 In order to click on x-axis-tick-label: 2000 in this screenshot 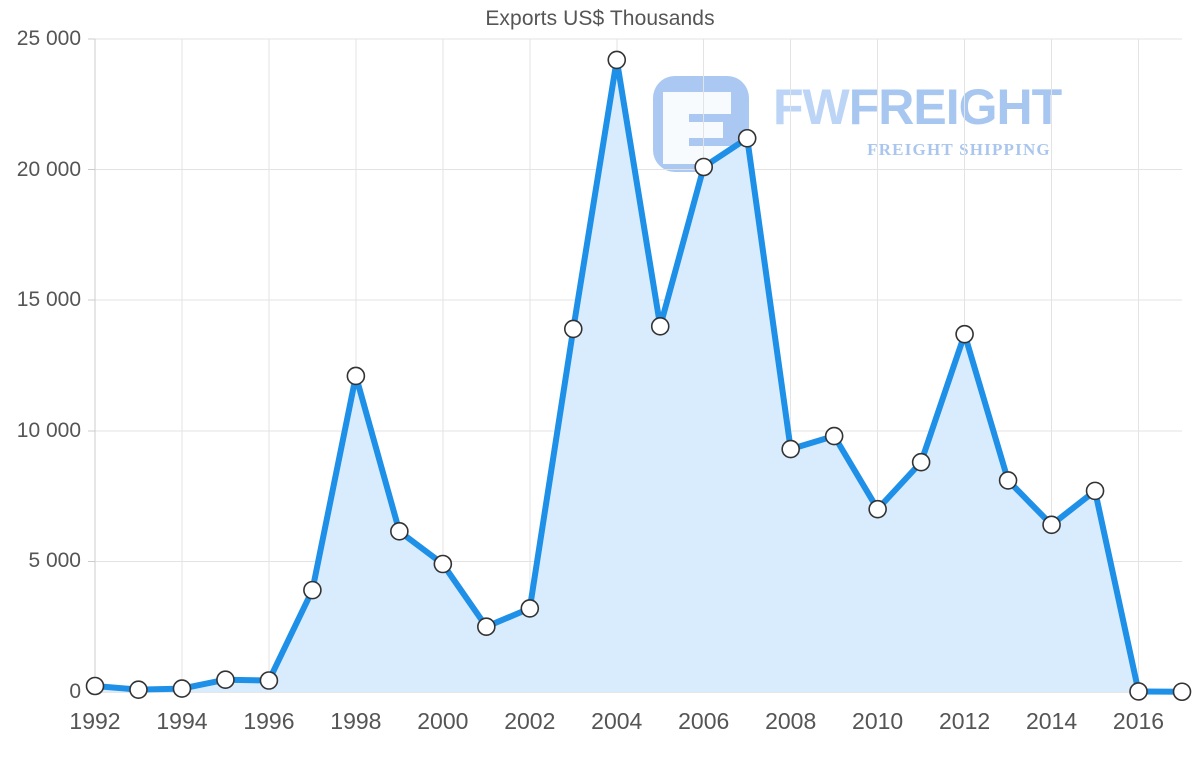, I will do `click(443, 721)`.